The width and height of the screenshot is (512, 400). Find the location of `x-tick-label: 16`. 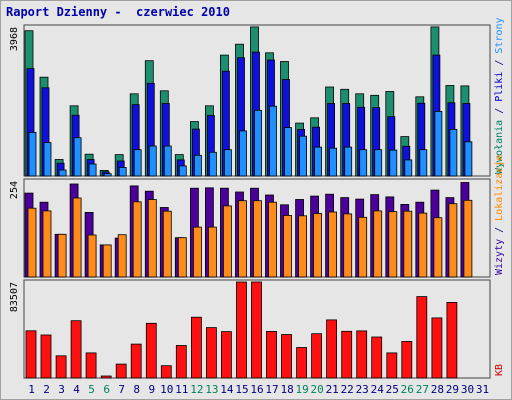

x-tick-label: 16 is located at coordinates (256, 389).